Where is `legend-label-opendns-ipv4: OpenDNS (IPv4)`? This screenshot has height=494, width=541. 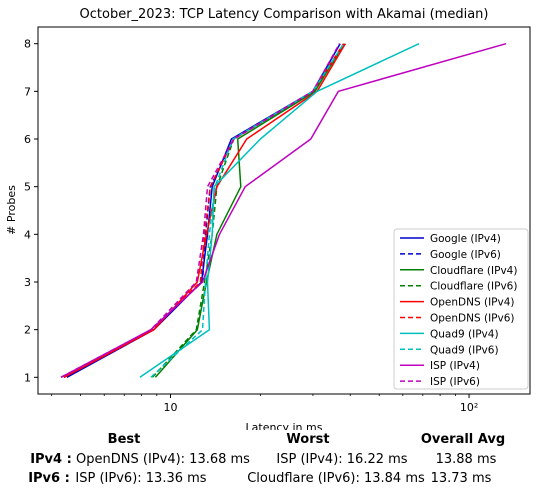 legend-label-opendns-ipv4: OpenDNS (IPv4) is located at coordinates (472, 303).